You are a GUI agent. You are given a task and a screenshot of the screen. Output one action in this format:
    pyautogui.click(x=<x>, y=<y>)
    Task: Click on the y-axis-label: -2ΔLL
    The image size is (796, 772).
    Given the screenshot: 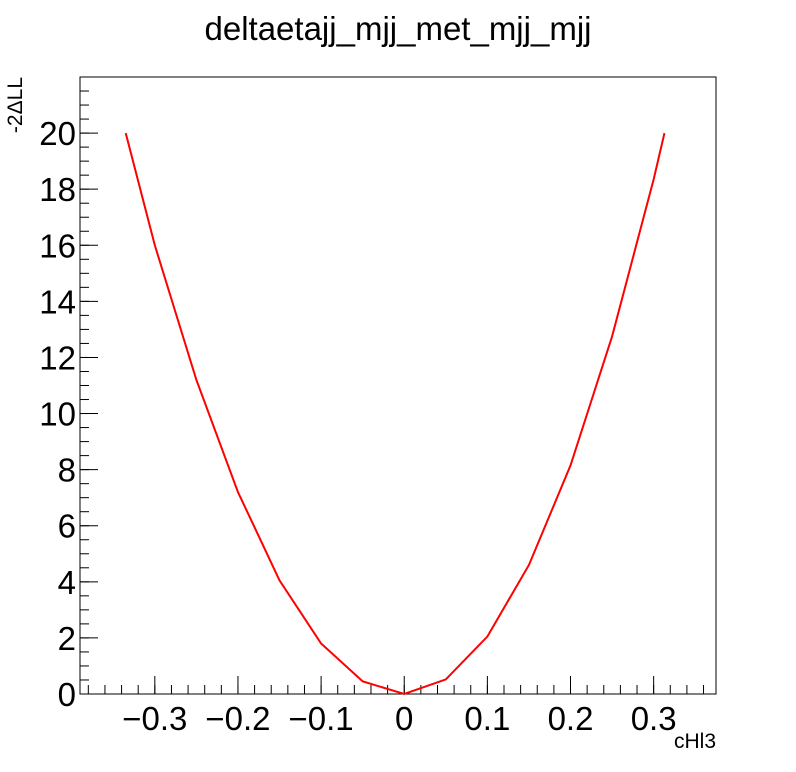 What is the action you would take?
    pyautogui.click(x=15, y=105)
    